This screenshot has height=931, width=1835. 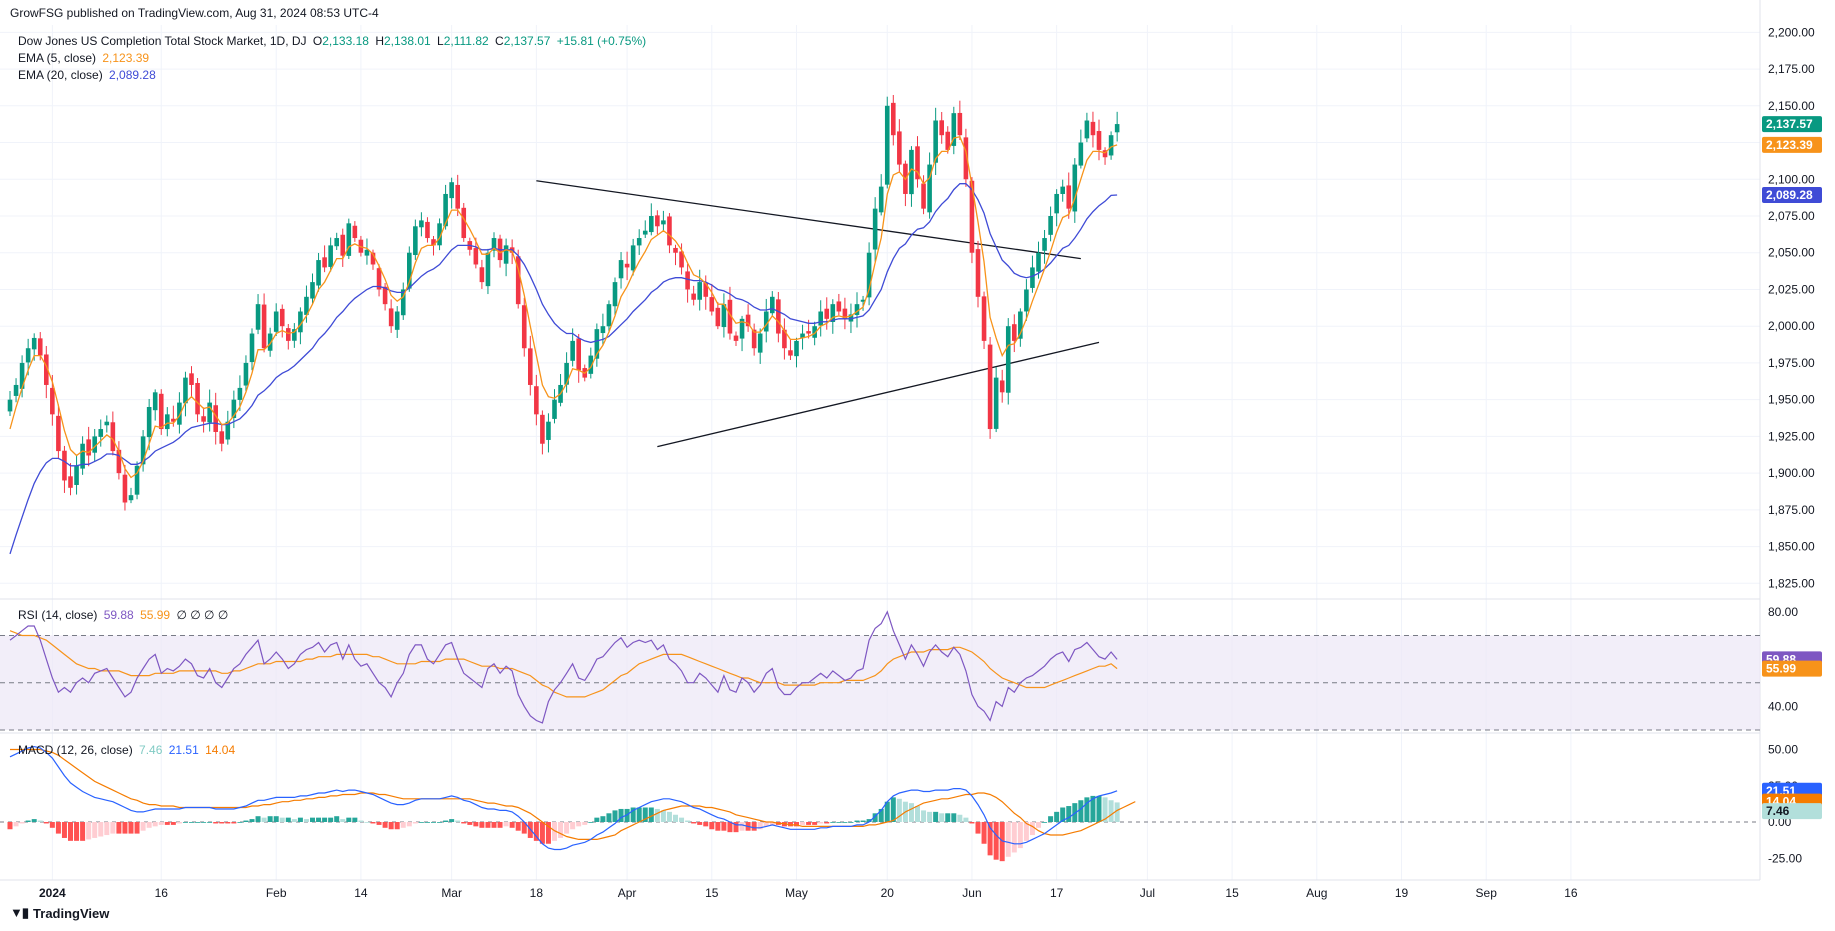 I want to click on time-tick-label: Sep, so click(x=1487, y=893).